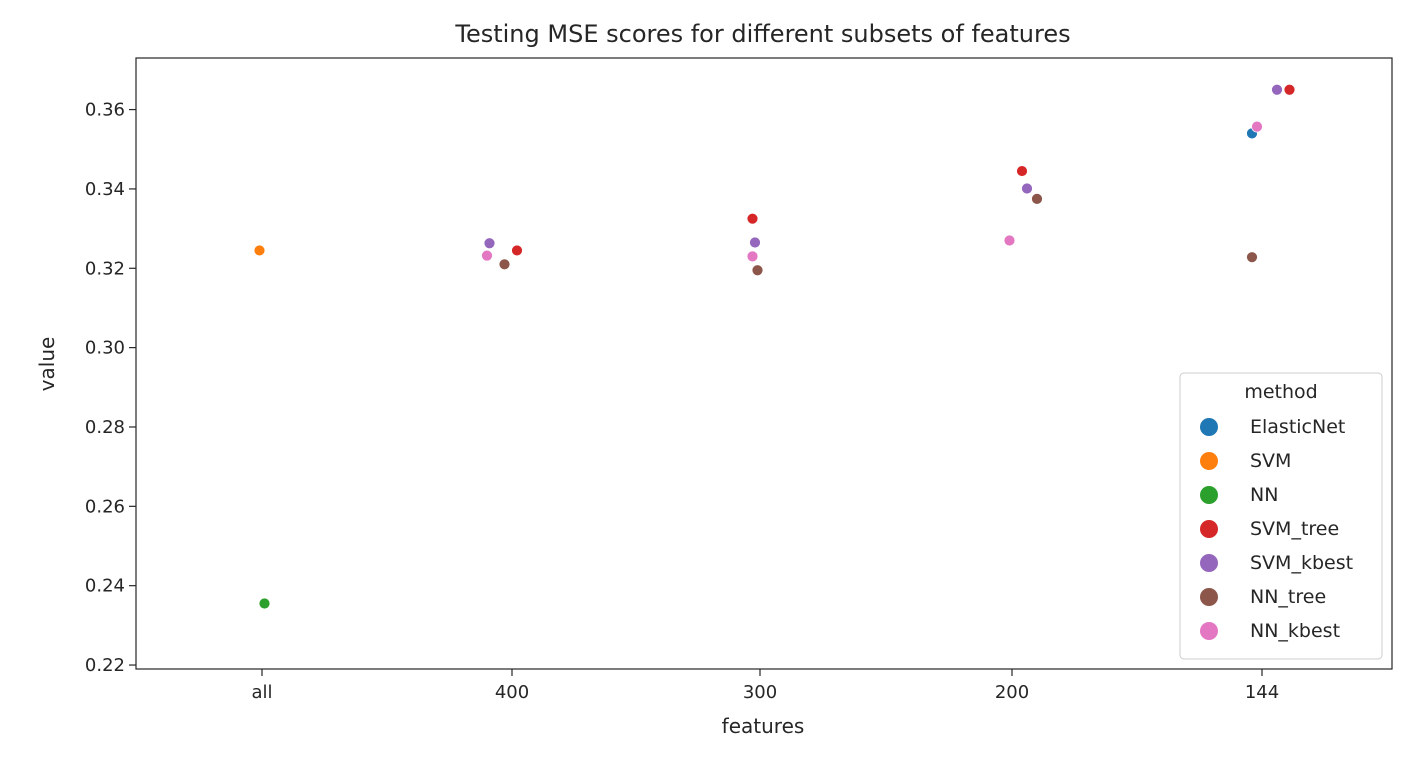 This screenshot has width=1418, height=765. What do you see at coordinates (763, 726) in the screenshot?
I see `x-axis-label: features` at bounding box center [763, 726].